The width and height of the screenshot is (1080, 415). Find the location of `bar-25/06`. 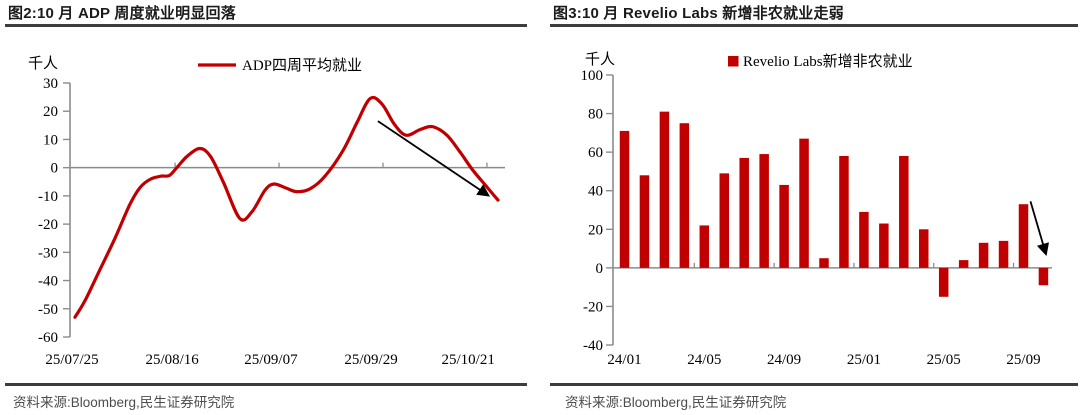

bar-25/06 is located at coordinates (963, 264).